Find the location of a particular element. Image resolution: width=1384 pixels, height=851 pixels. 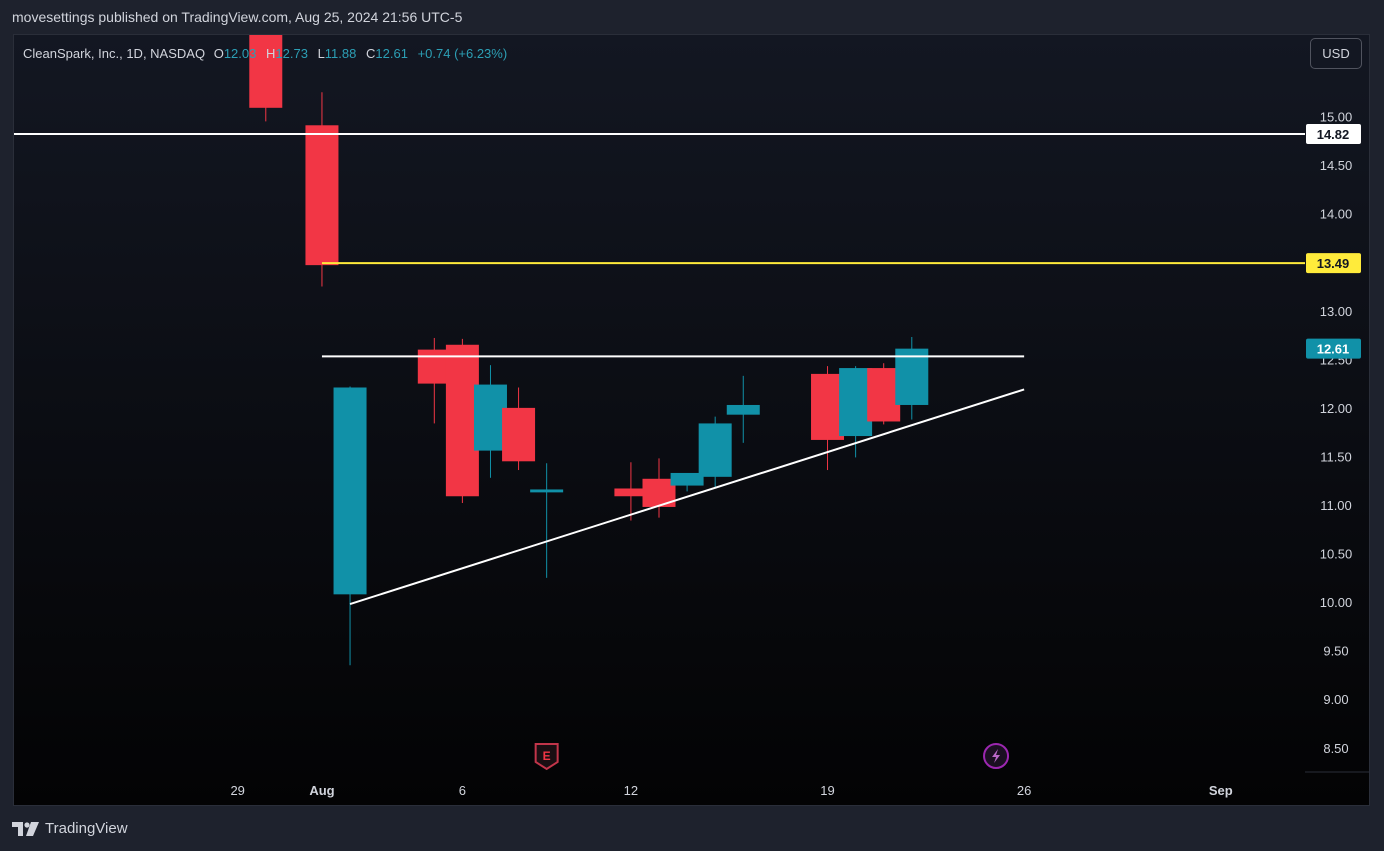

earnings-letter: E is located at coordinates (547, 756).